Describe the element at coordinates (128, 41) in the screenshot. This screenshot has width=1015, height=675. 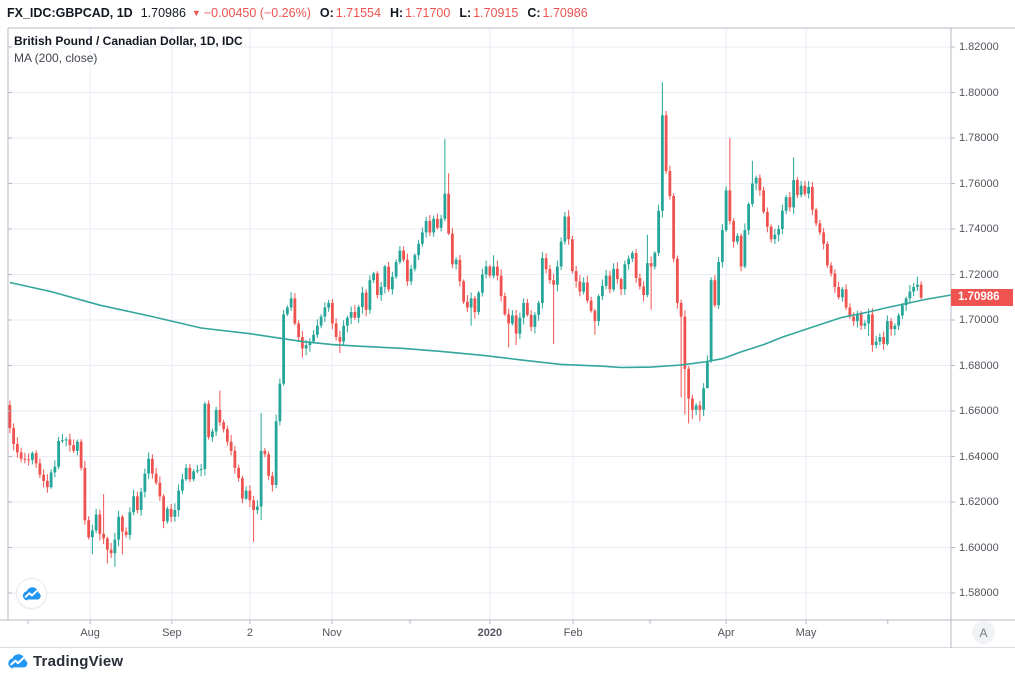
I see `legend-symbol-title: British Pound / Canadian Dollar, 1D, IDC` at that location.